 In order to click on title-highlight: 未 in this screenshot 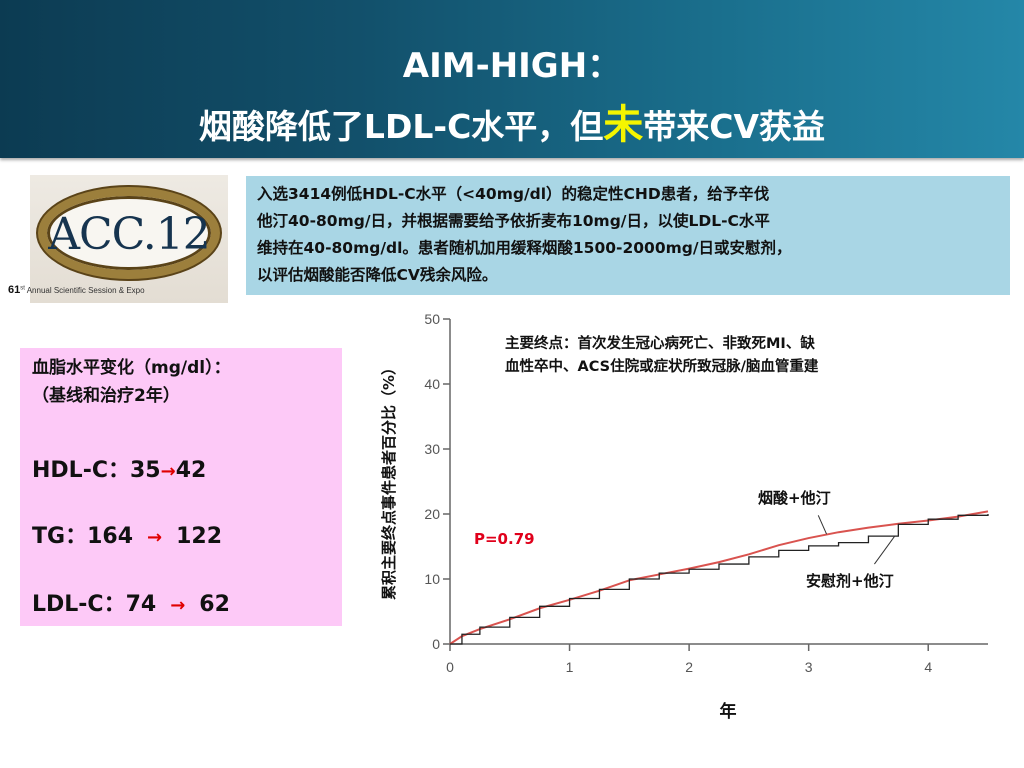, I will do `click(623, 125)`.